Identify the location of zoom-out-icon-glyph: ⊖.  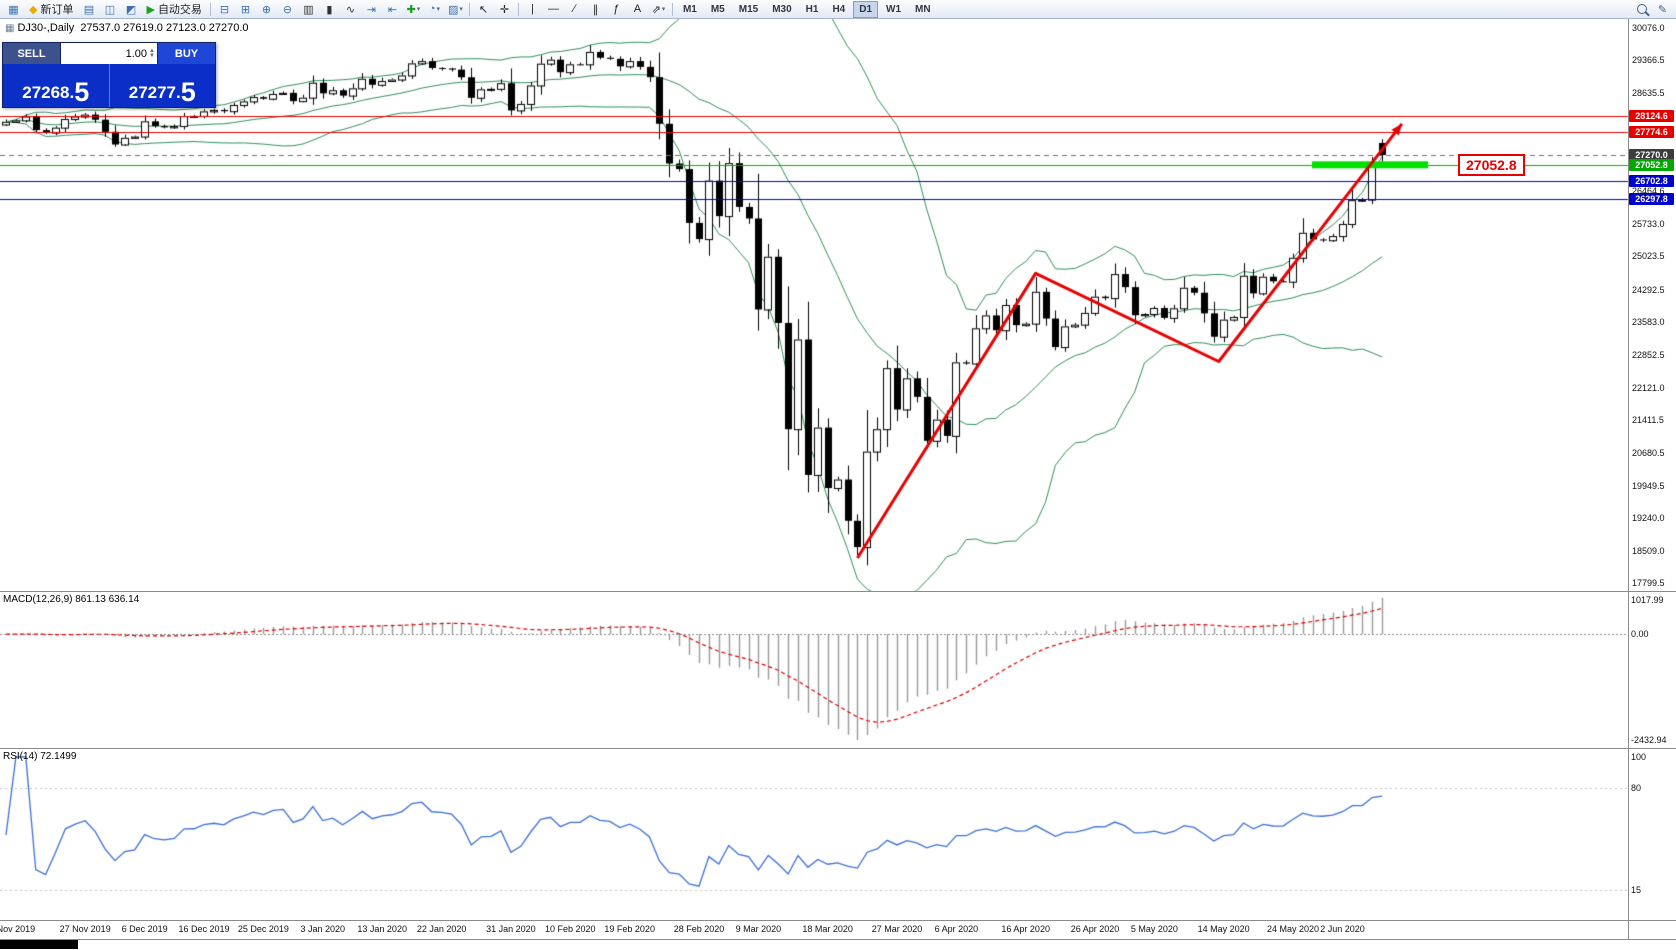
(287, 9).